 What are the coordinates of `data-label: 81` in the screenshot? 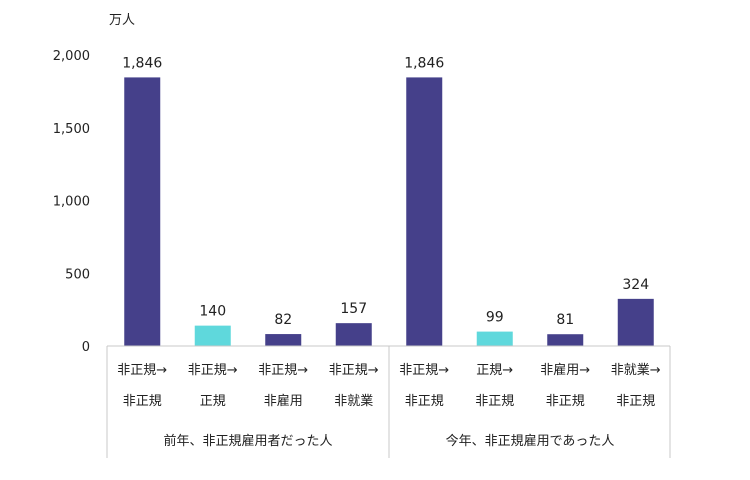 It's located at (565, 320).